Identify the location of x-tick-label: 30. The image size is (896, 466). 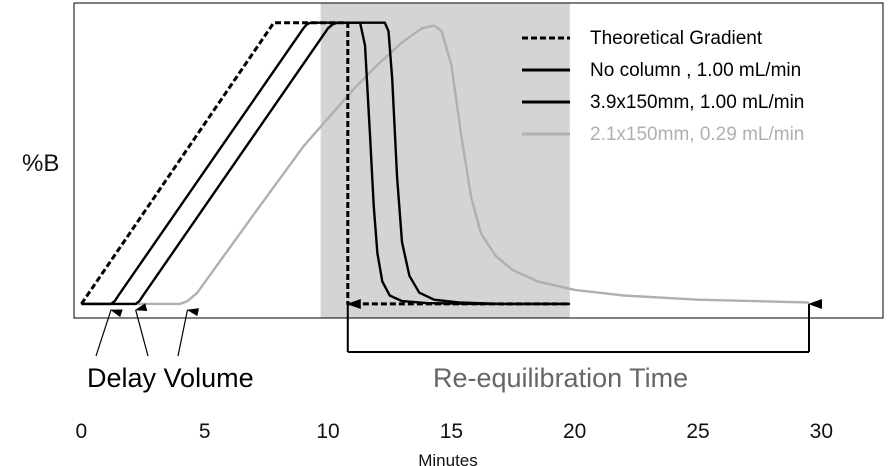
(821, 431).